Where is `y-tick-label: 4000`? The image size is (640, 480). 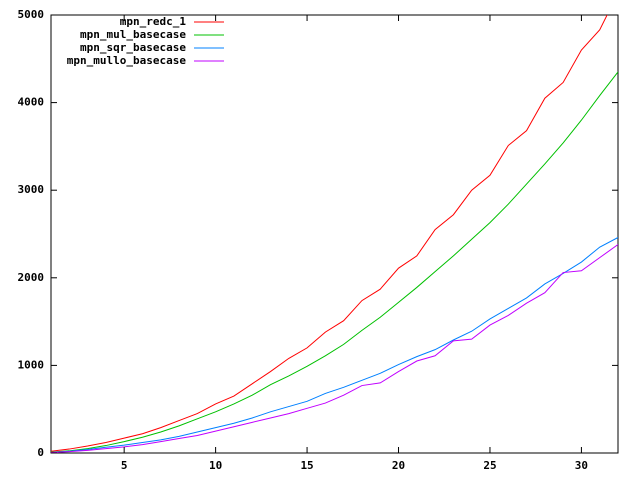 y-tick-label: 4000 is located at coordinates (31, 102).